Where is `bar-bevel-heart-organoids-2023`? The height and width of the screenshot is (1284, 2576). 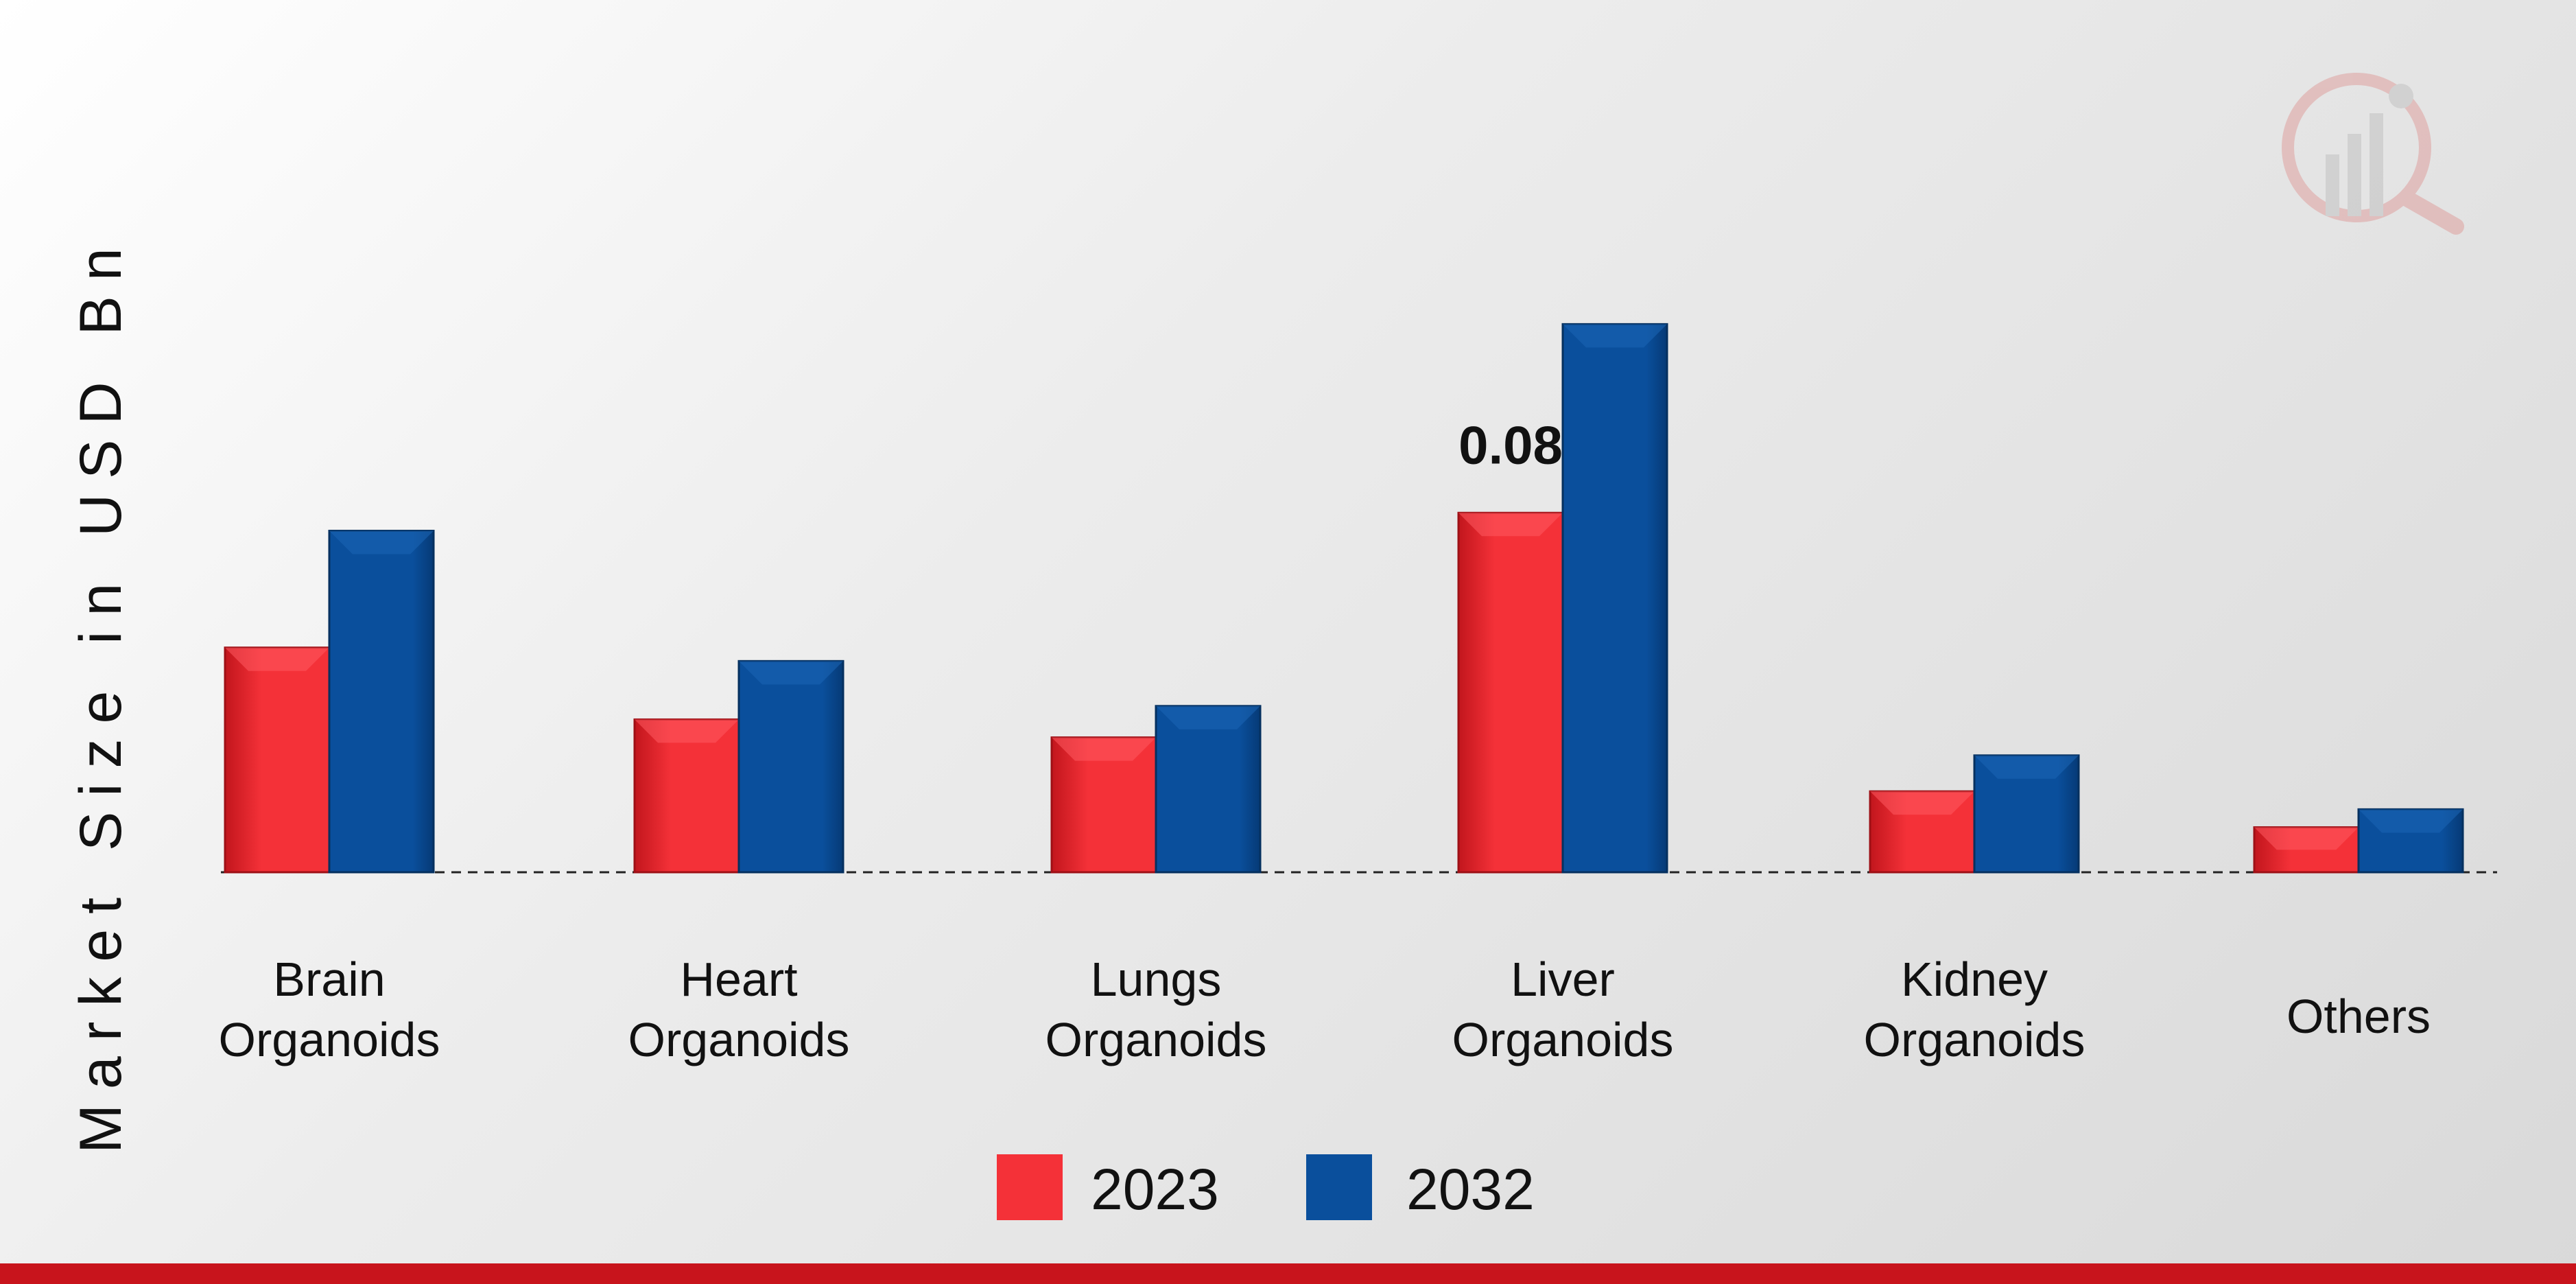
bar-bevel-heart-organoids-2023 is located at coordinates (687, 731).